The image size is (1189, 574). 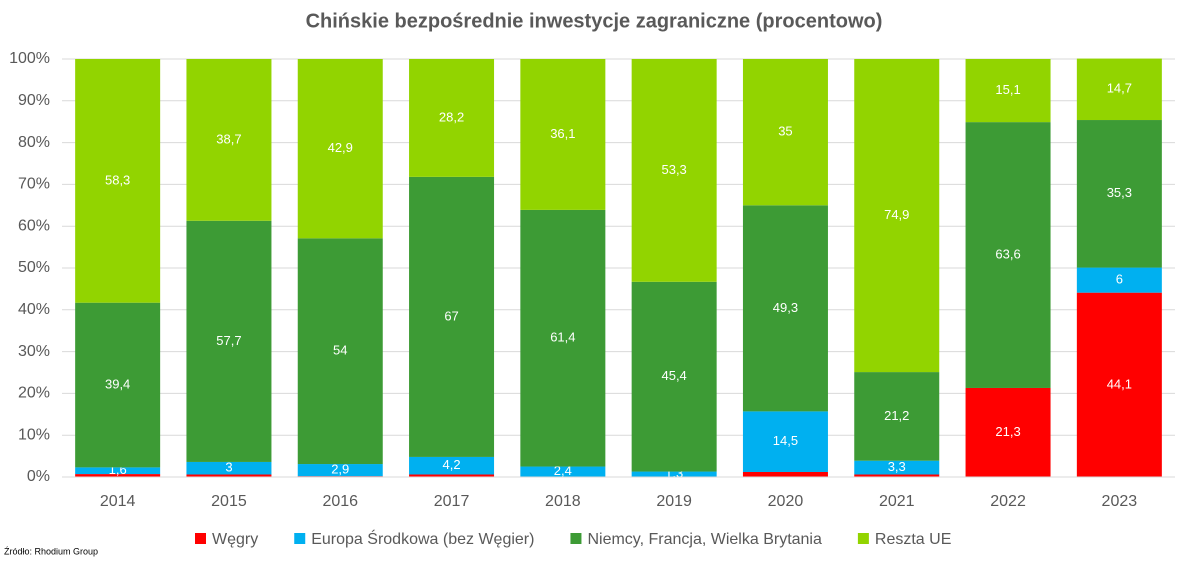 I want to click on y-tick-label: 50%, so click(x=34, y=267).